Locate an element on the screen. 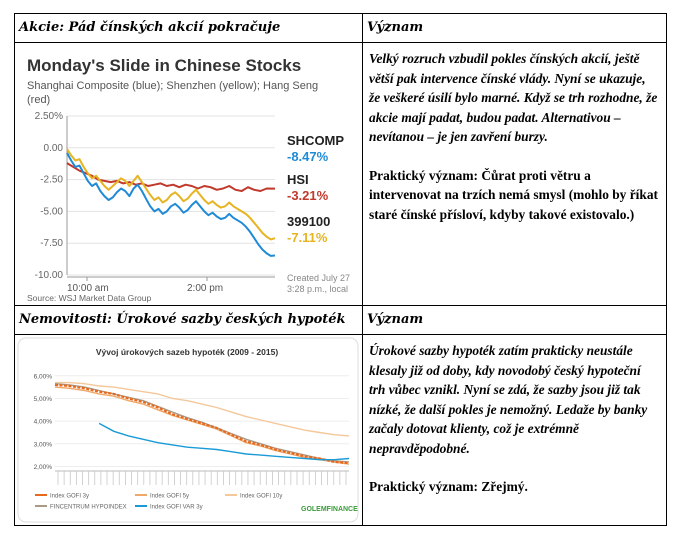 The height and width of the screenshot is (549, 680). chart2-ytick: 2,00% is located at coordinates (43, 467).